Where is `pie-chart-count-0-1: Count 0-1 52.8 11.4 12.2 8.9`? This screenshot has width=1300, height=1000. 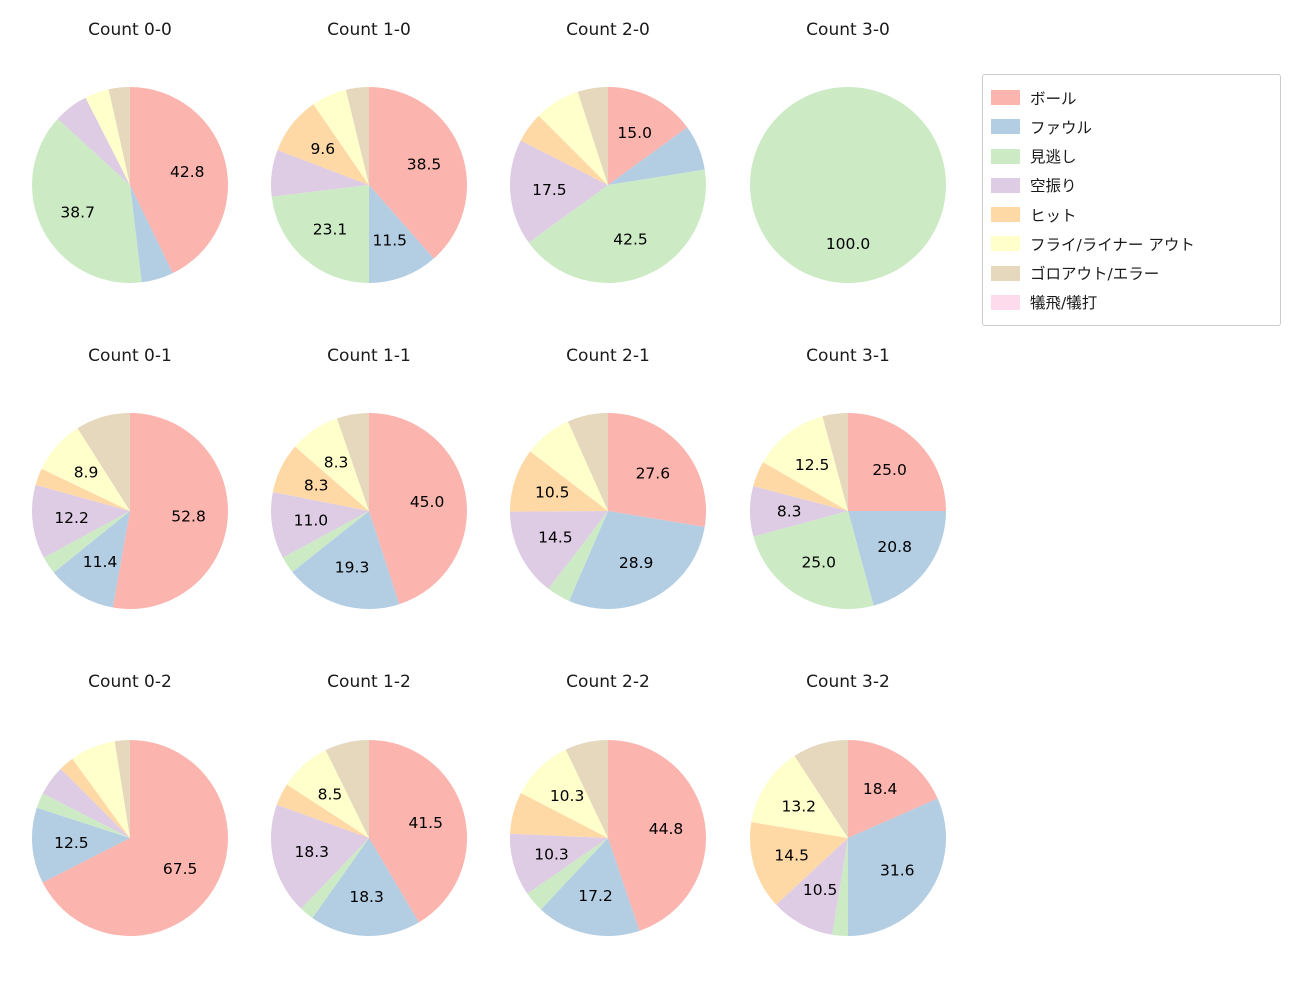
pie-chart-count-0-1: Count 0-1 52.8 11.4 12.2 8.9 is located at coordinates (130, 477).